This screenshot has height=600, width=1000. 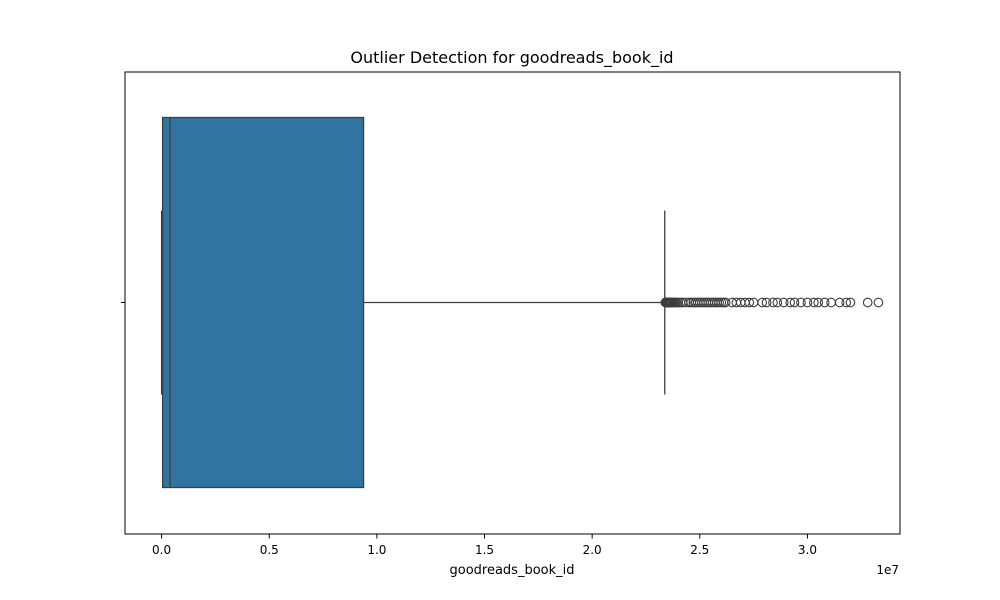 I want to click on x-tick-label: 0.0, so click(x=161, y=550).